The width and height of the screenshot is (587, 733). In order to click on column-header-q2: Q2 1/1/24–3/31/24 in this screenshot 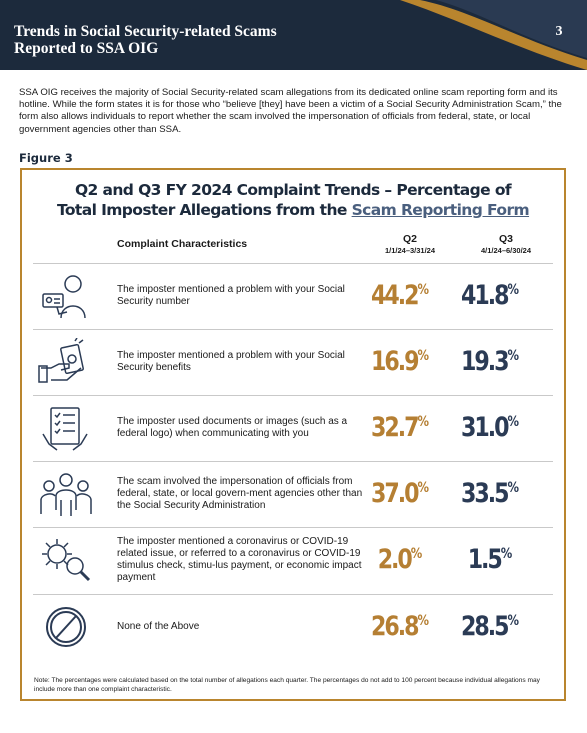, I will do `click(410, 244)`.